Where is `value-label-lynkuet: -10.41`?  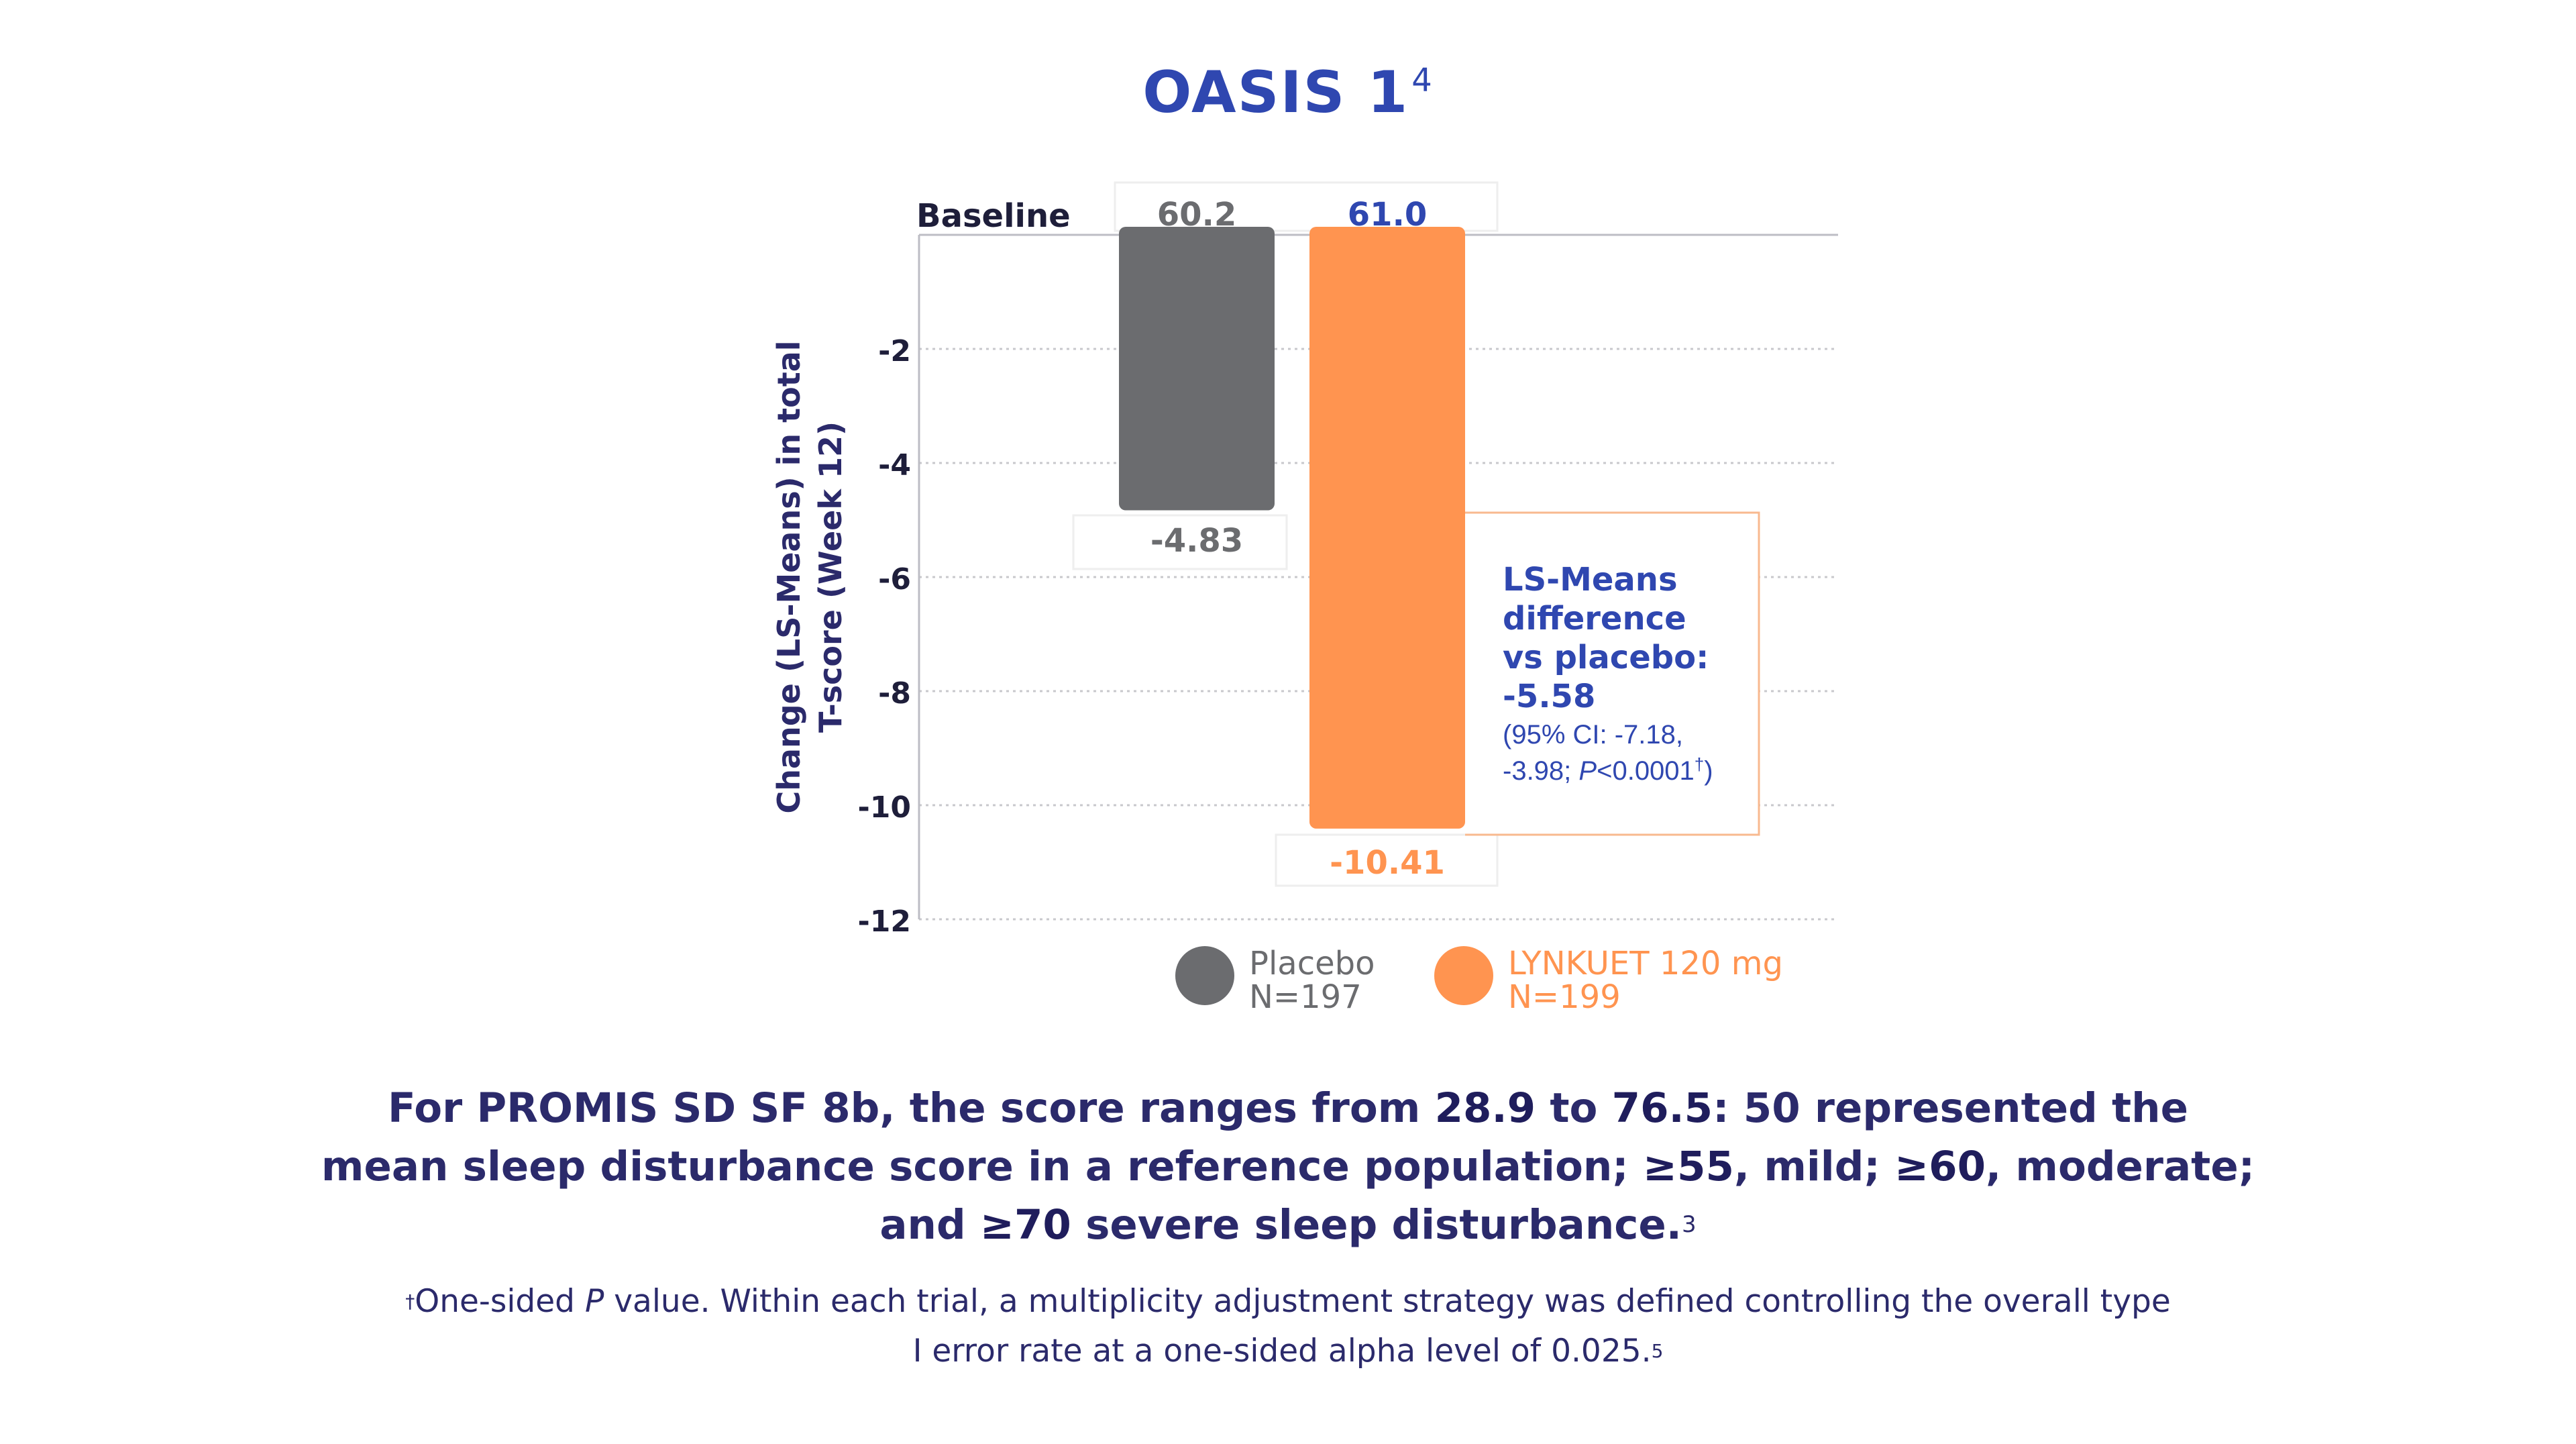 value-label-lynkuet: -10.41 is located at coordinates (1387, 863).